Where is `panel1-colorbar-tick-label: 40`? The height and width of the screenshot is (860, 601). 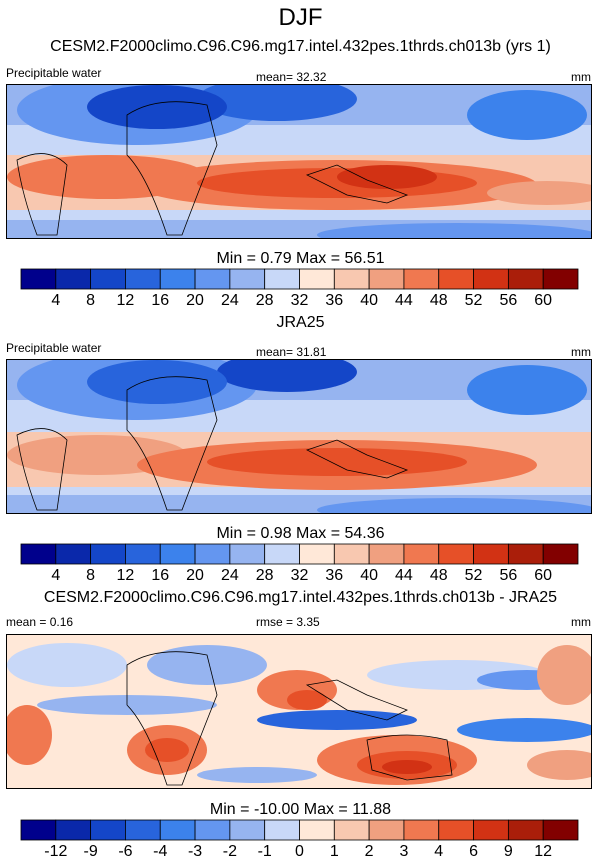 panel1-colorbar-tick-label: 40 is located at coordinates (369, 300).